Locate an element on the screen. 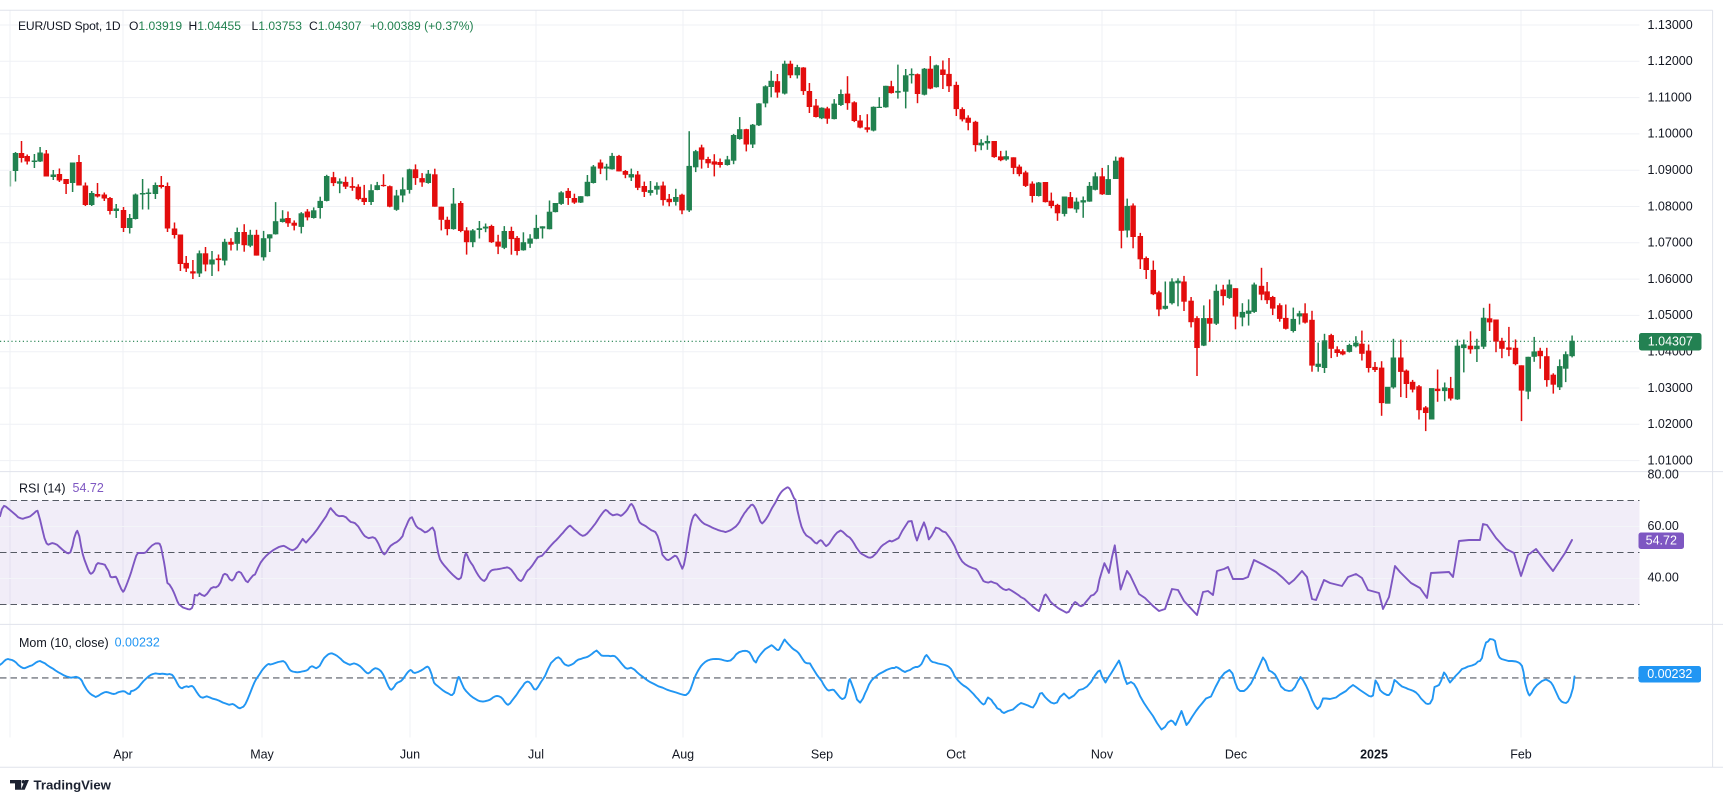 The width and height of the screenshot is (1723, 803). svg-text: Dec is located at coordinates (1236, 754).